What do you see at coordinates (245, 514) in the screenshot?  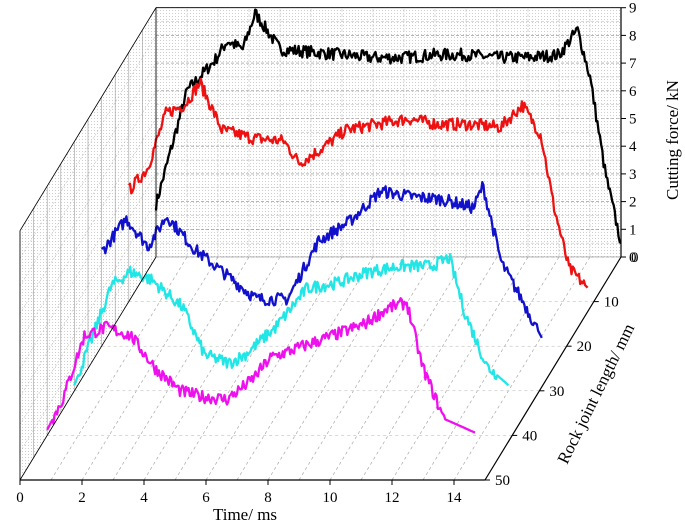 I see `x-axis-label: Time/ ms` at bounding box center [245, 514].